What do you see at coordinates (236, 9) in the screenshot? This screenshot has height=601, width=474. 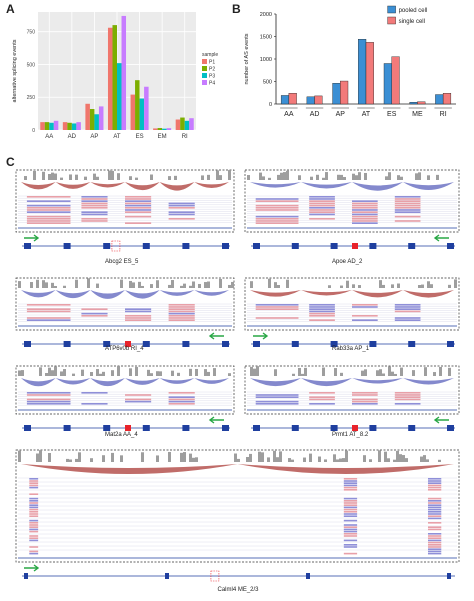 I see `panel-label-b: B` at bounding box center [236, 9].